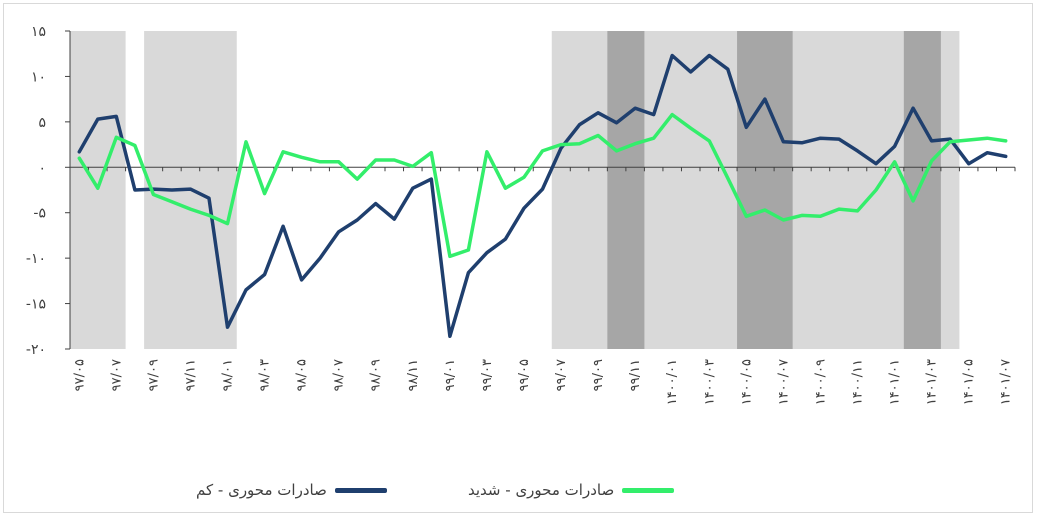 The image size is (1039, 518). I want to click on x-tick-label: ۱۴۰۰/۰۱, so click(672, 382).